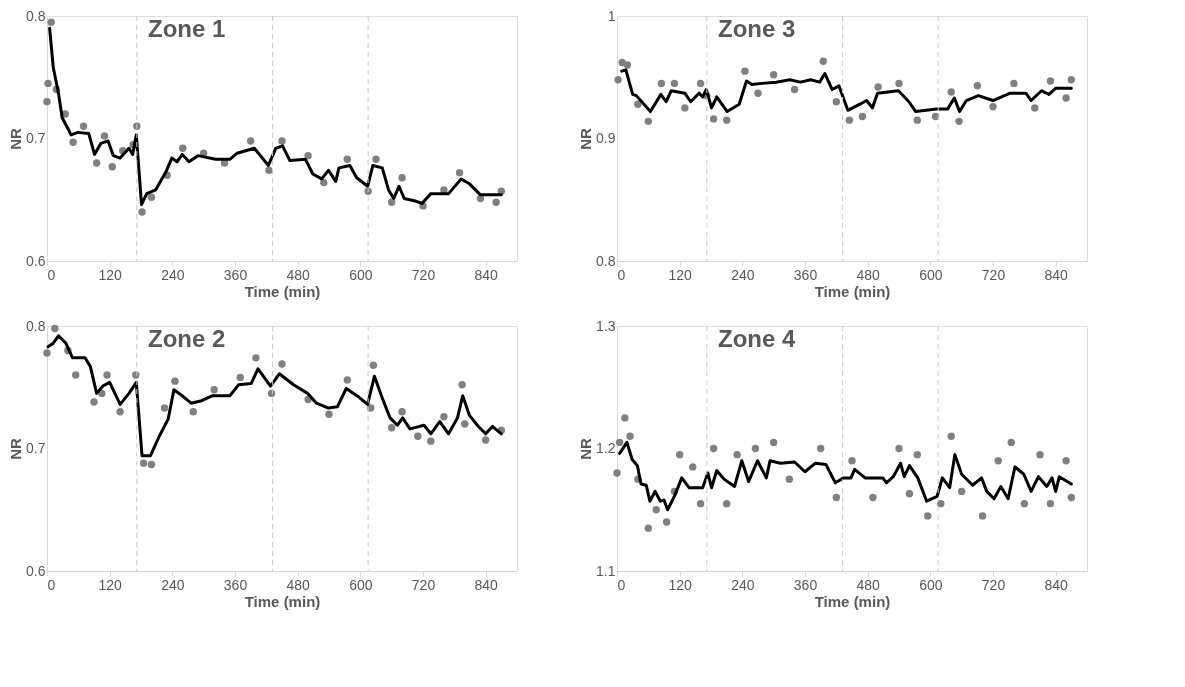 This screenshot has height=687, width=1185. I want to click on y-tick-label: 1.1, so click(606, 570).